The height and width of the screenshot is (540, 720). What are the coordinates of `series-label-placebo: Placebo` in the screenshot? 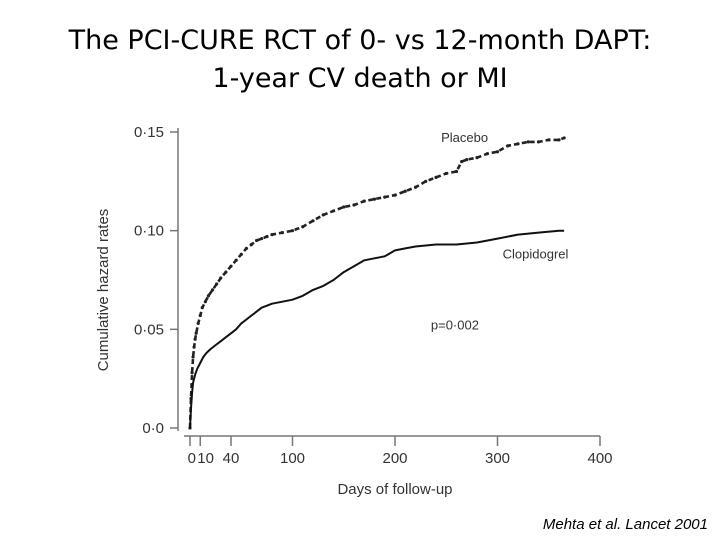 It's located at (464, 137).